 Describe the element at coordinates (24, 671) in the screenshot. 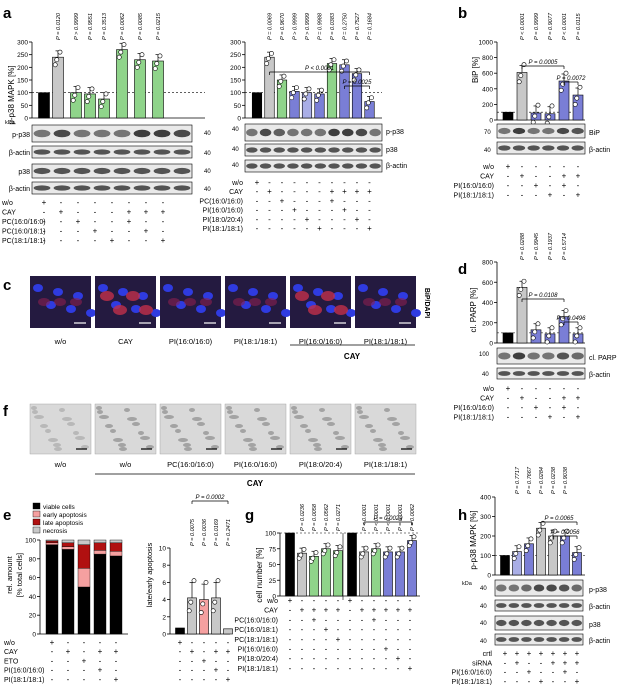

I see `row-label: PI(16:0/16:0)` at that location.